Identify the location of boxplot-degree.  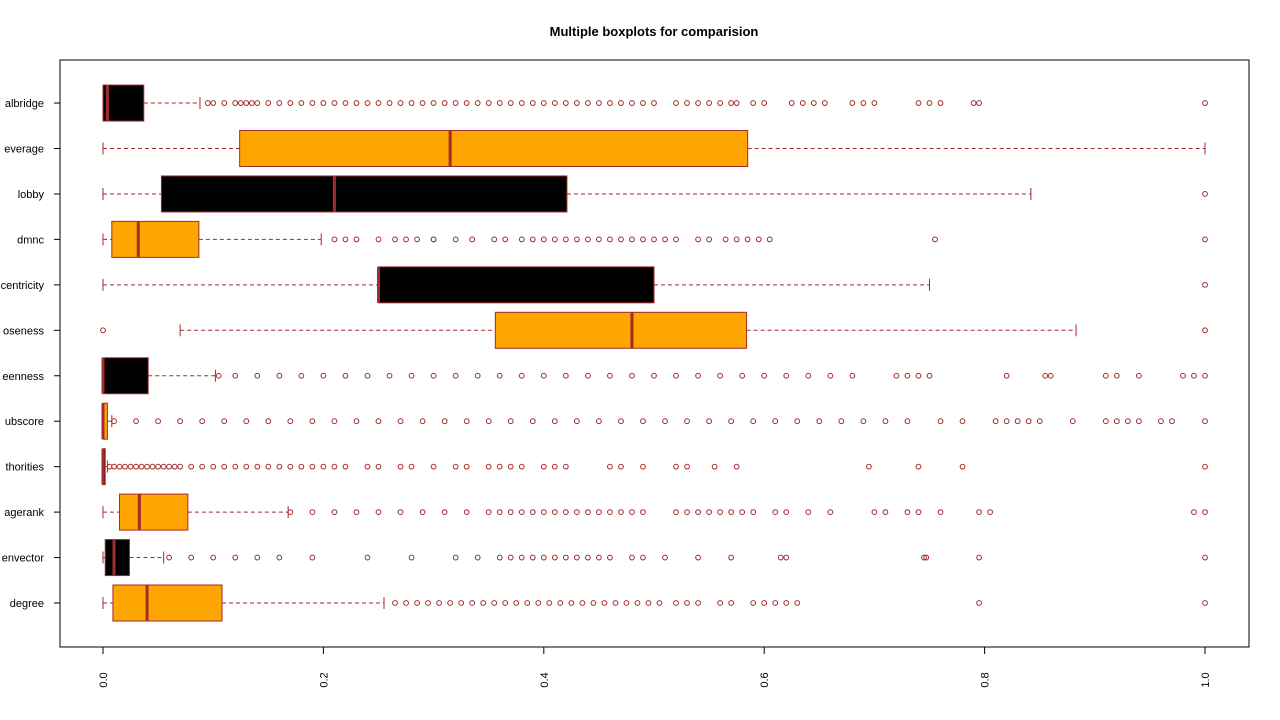
(655, 603).